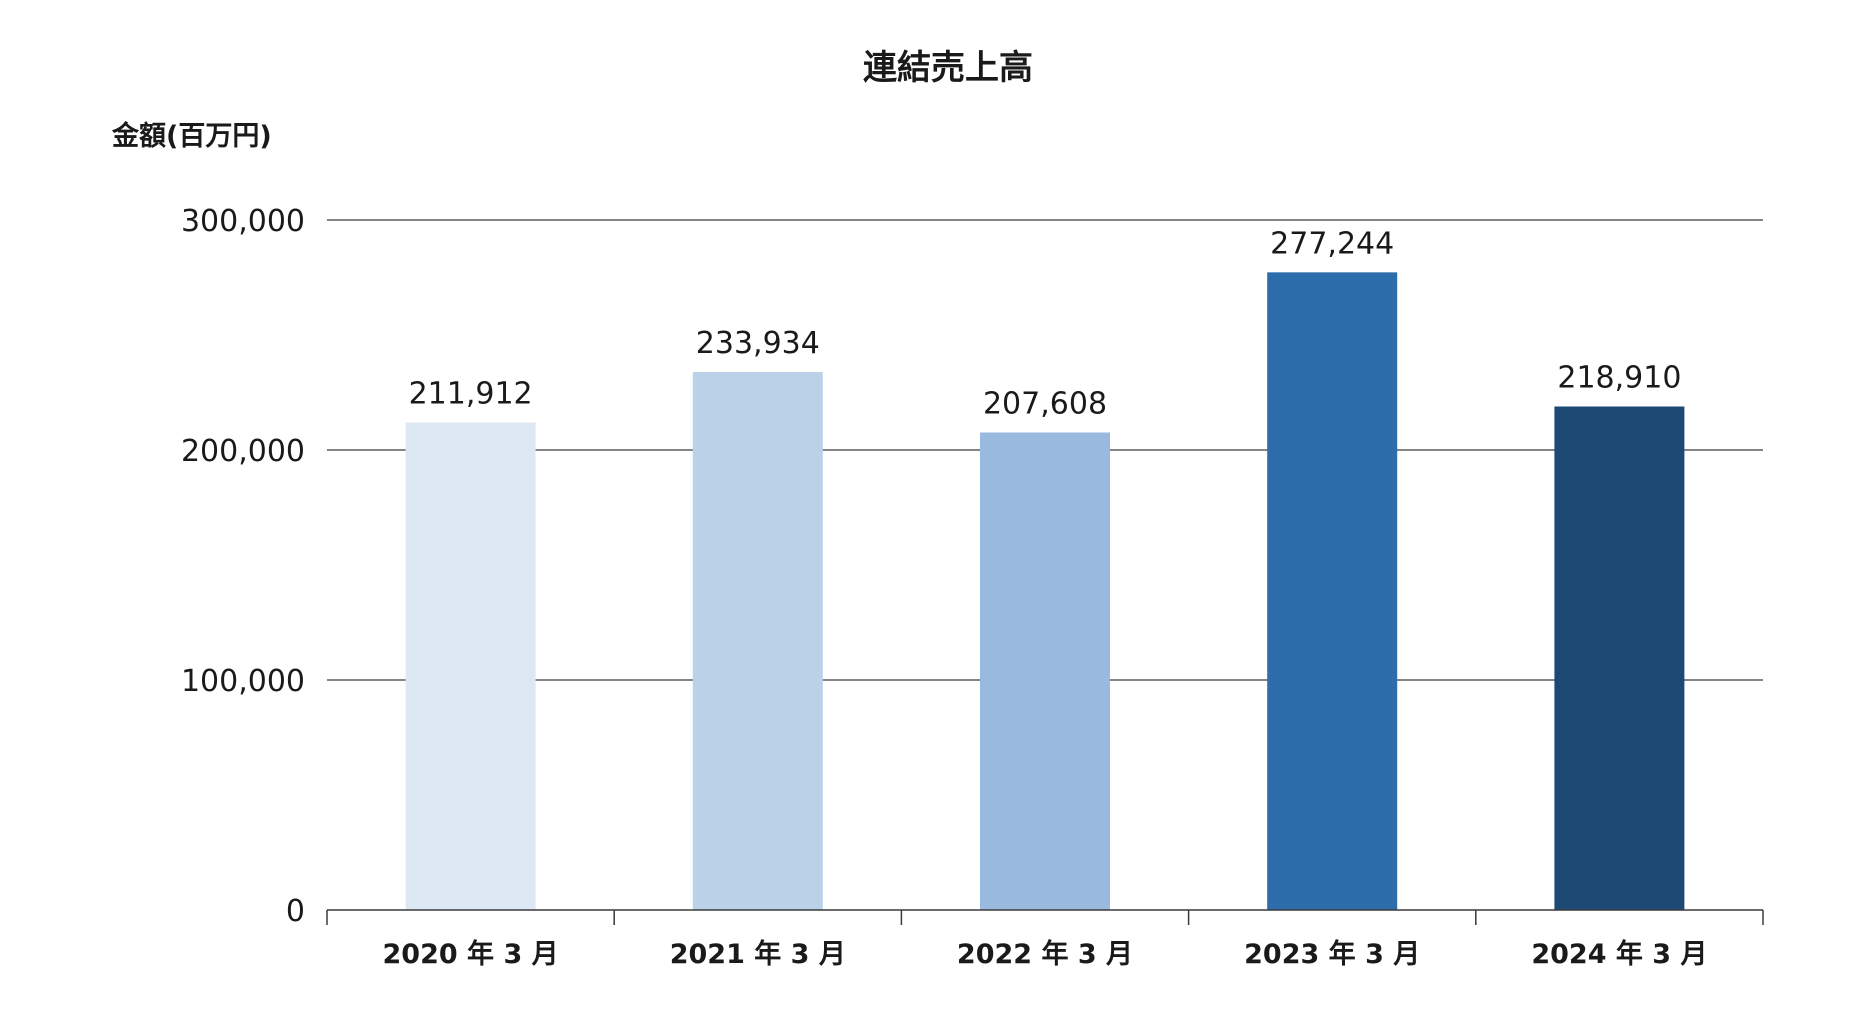 The width and height of the screenshot is (1863, 1025). I want to click on x-axis, so click(1045, 917).